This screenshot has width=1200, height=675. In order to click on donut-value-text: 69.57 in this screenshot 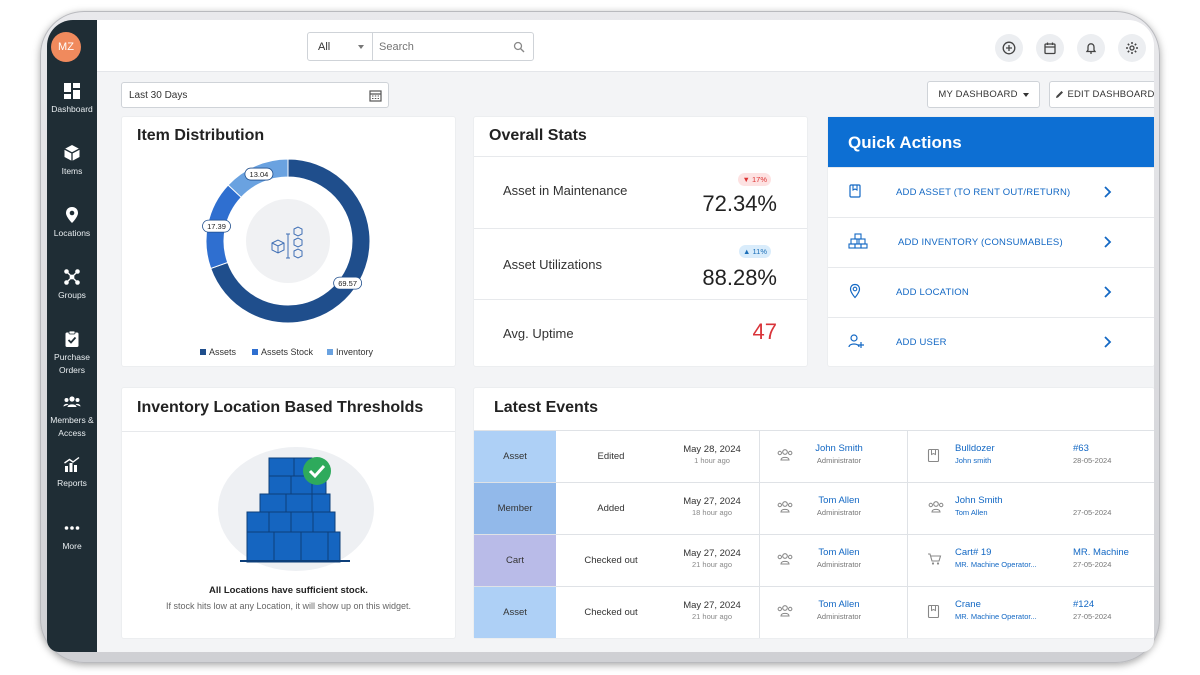, I will do `click(347, 283)`.